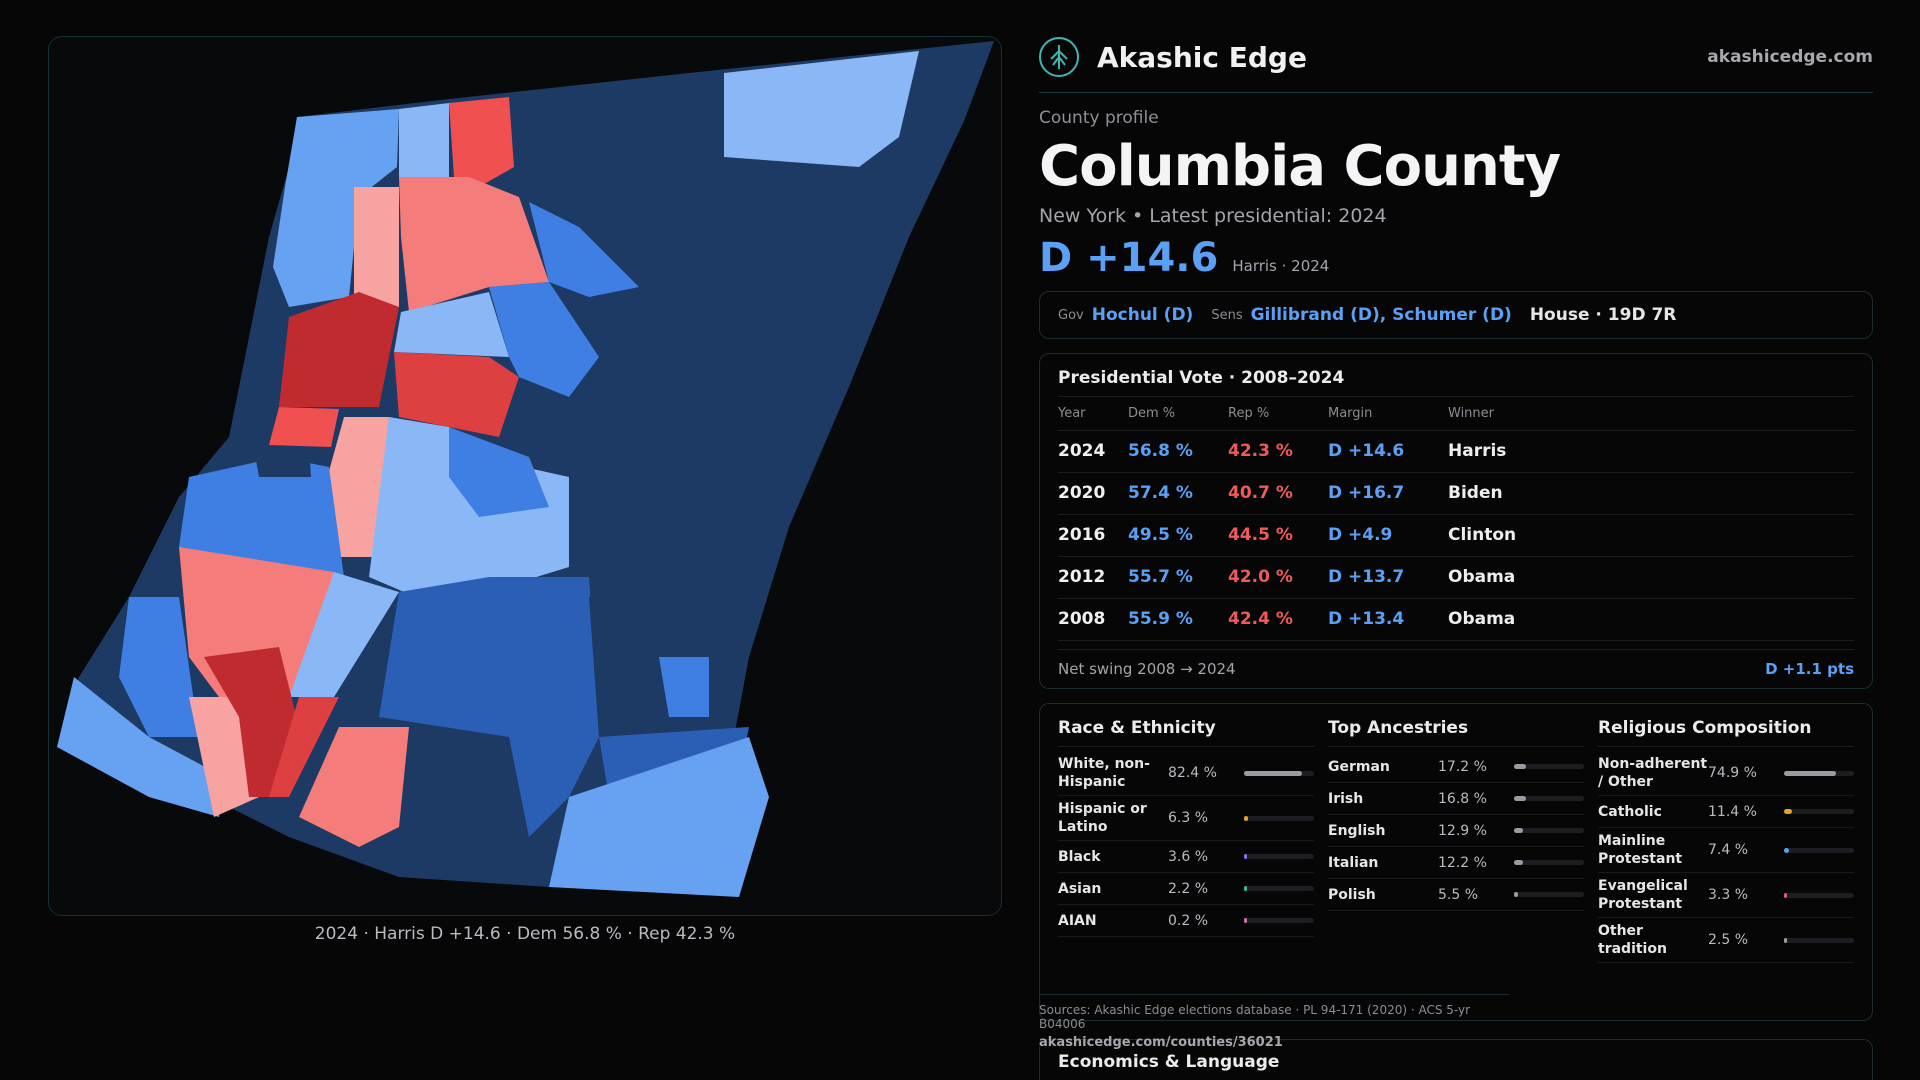 This screenshot has width=1920, height=1080. What do you see at coordinates (1726, 732) in the screenshot?
I see `religion-title: Religious Composition` at bounding box center [1726, 732].